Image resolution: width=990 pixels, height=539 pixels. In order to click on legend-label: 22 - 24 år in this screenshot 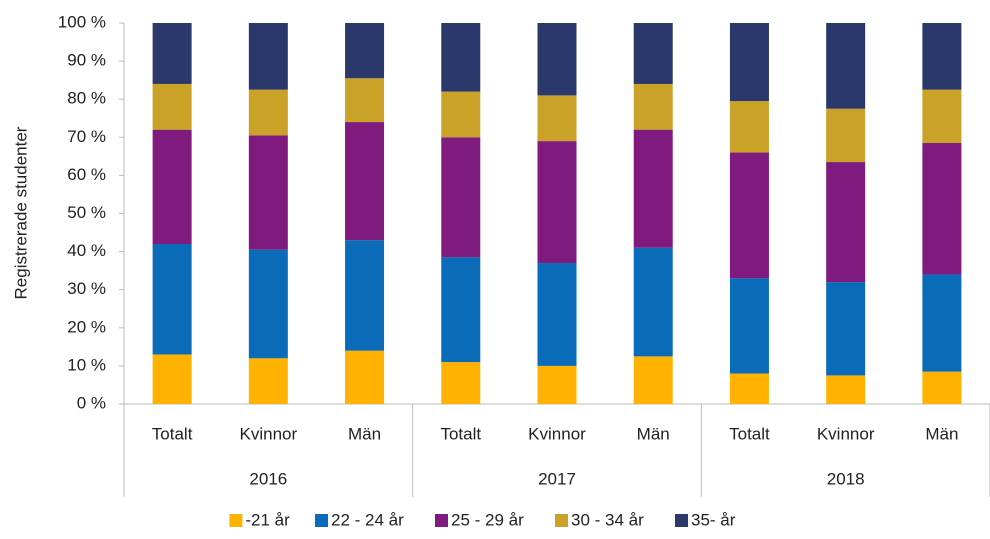, I will do `click(367, 519)`.